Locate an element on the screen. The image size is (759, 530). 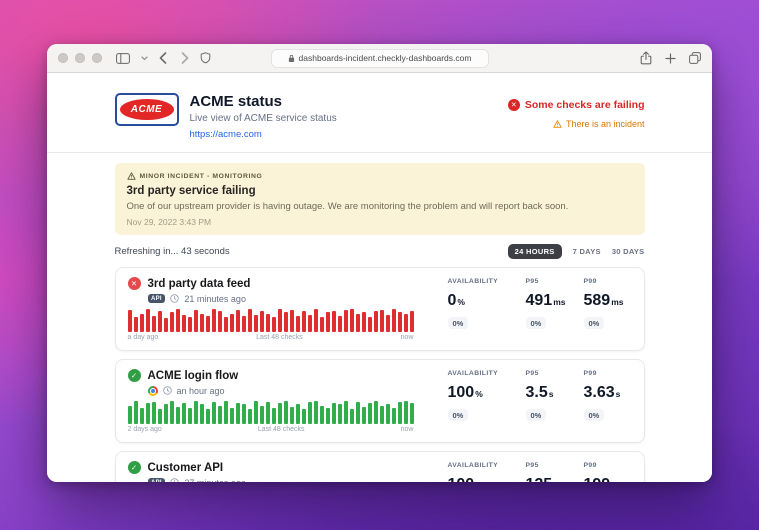
incident-banner-label: MINOR INCIDENT - MONITORING is located at coordinates (201, 176).